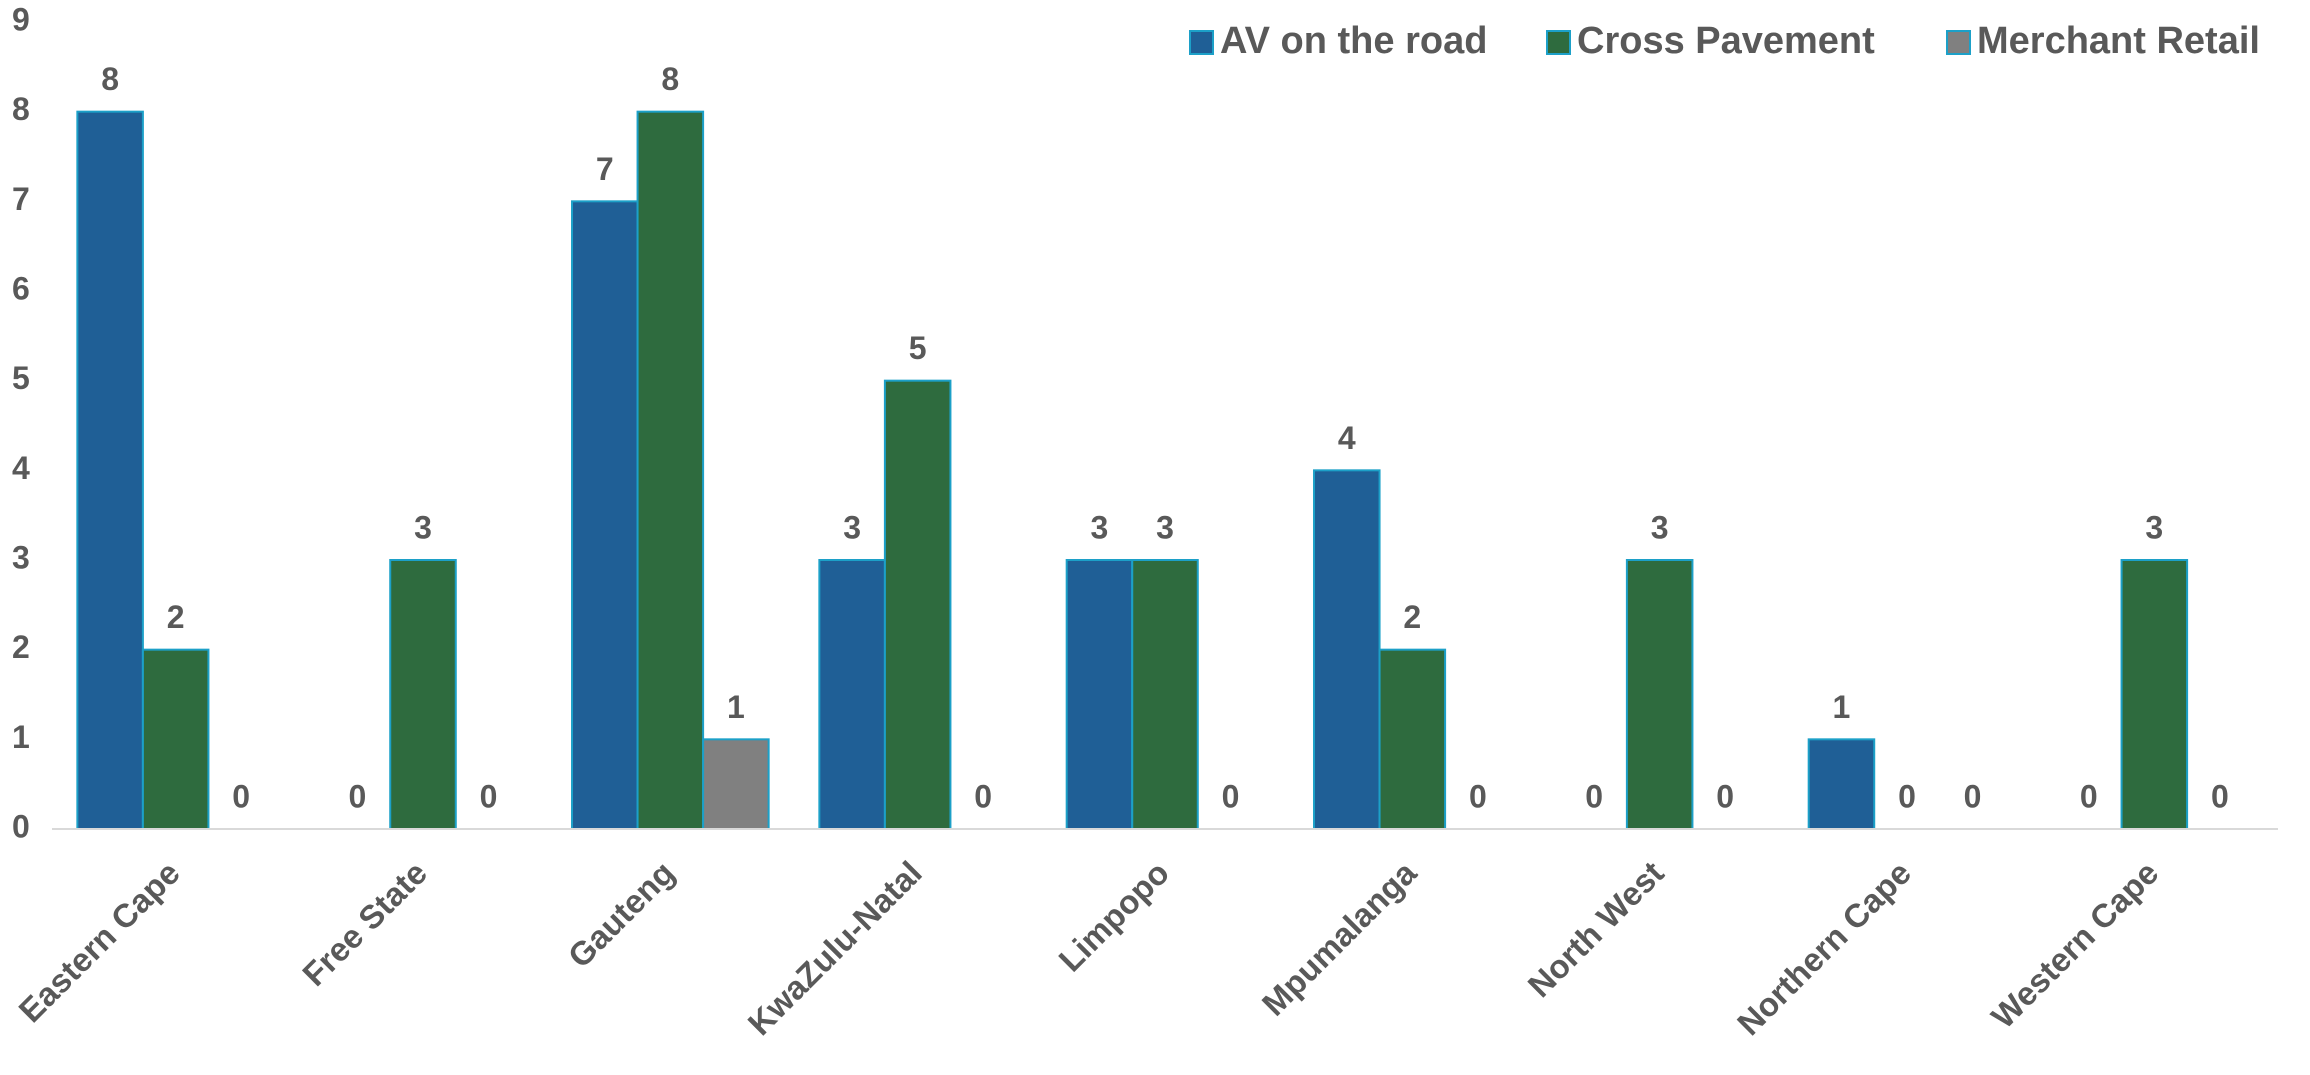 Image resolution: width=2310 pixels, height=1075 pixels. I want to click on data-label: 4, so click(1347, 438).